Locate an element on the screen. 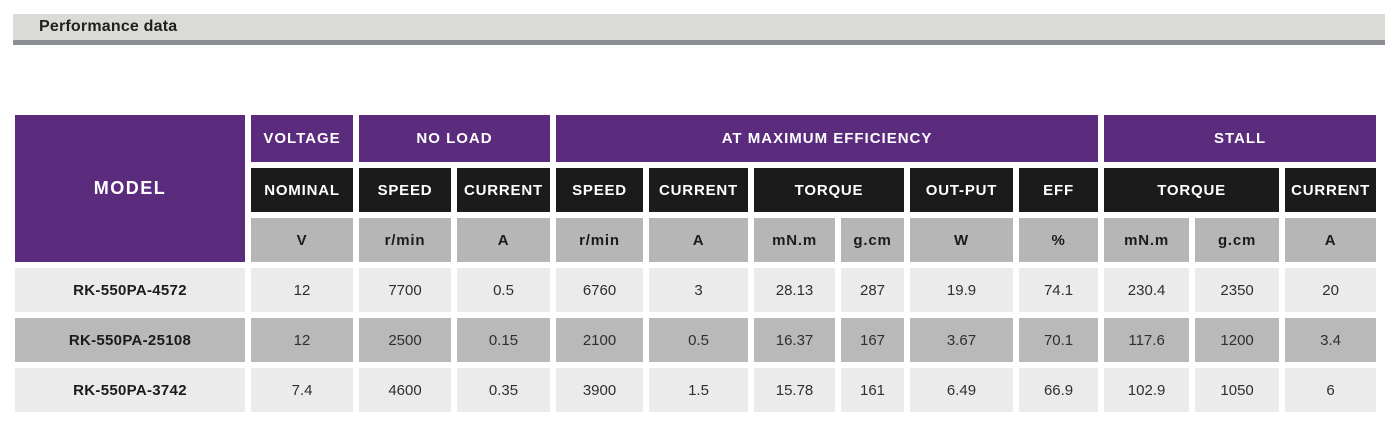 The image size is (1400, 434). group-header-stall: STALL is located at coordinates (1240, 138).